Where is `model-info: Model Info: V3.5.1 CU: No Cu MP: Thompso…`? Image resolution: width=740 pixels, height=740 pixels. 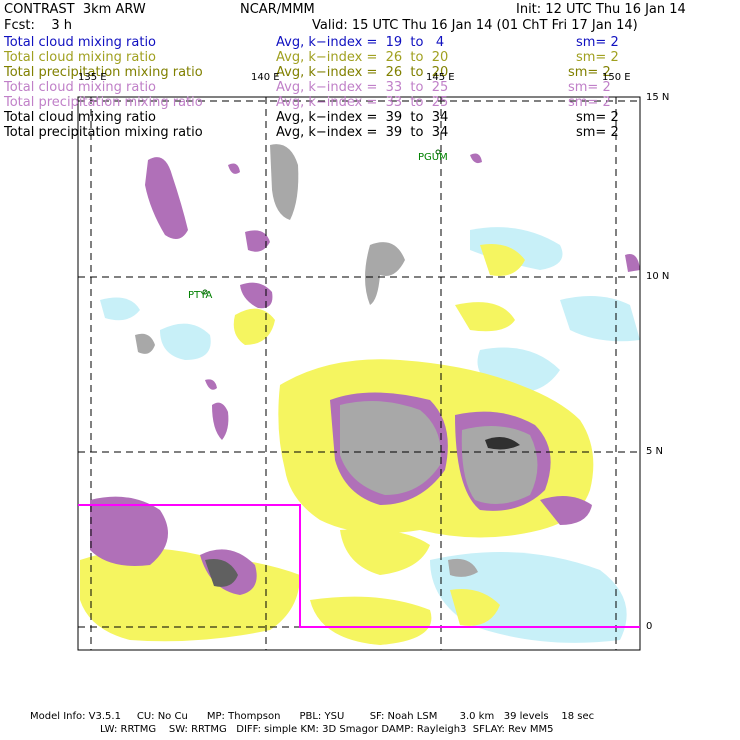 model-info: Model Info: V3.5.1 CU: No Cu MP: Thompso… is located at coordinates (312, 716).